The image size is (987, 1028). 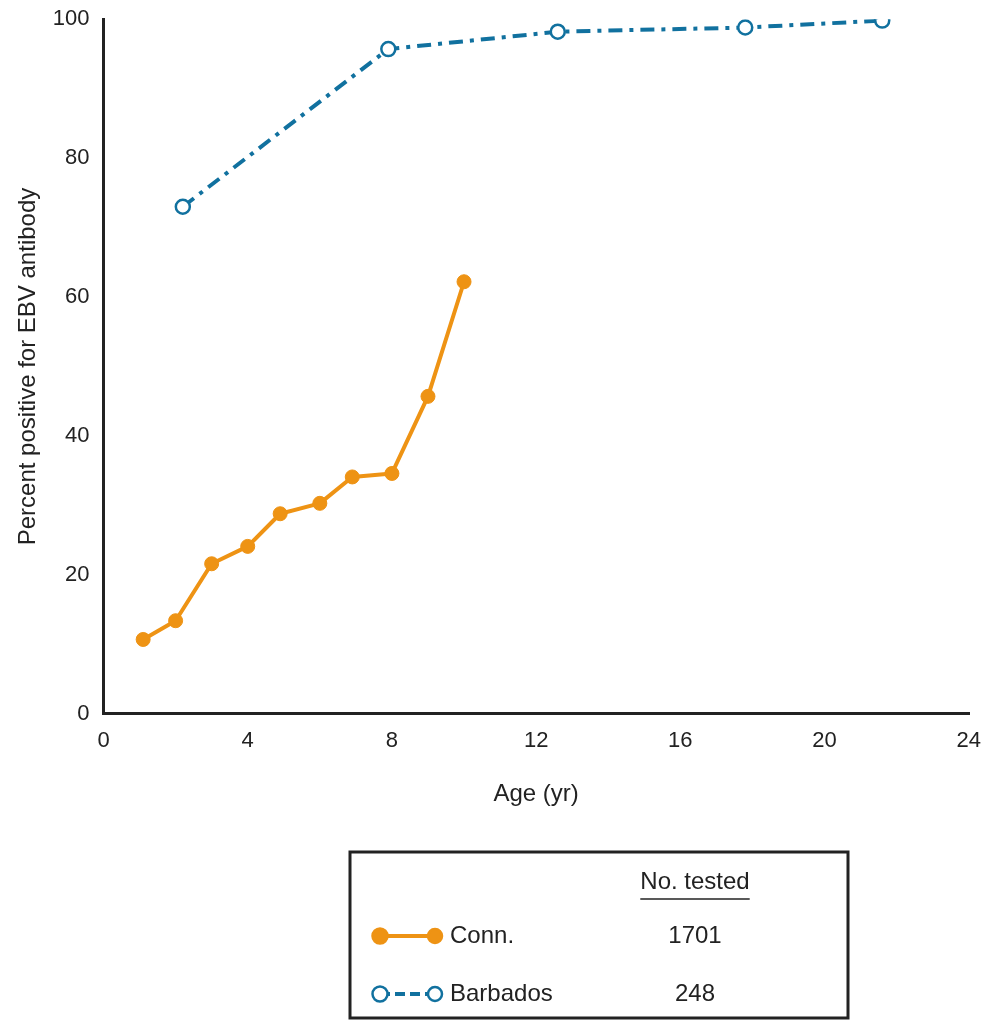 What do you see at coordinates (501, 992) in the screenshot?
I see `legend-label: Barbados` at bounding box center [501, 992].